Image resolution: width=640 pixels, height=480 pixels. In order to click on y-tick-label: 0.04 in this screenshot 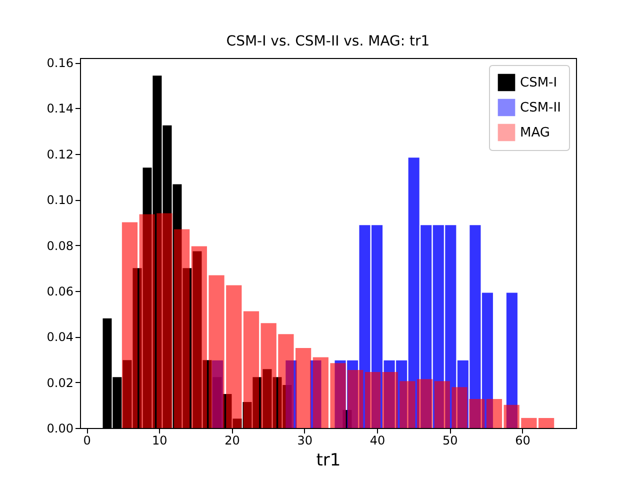, I will do `click(60, 337)`.